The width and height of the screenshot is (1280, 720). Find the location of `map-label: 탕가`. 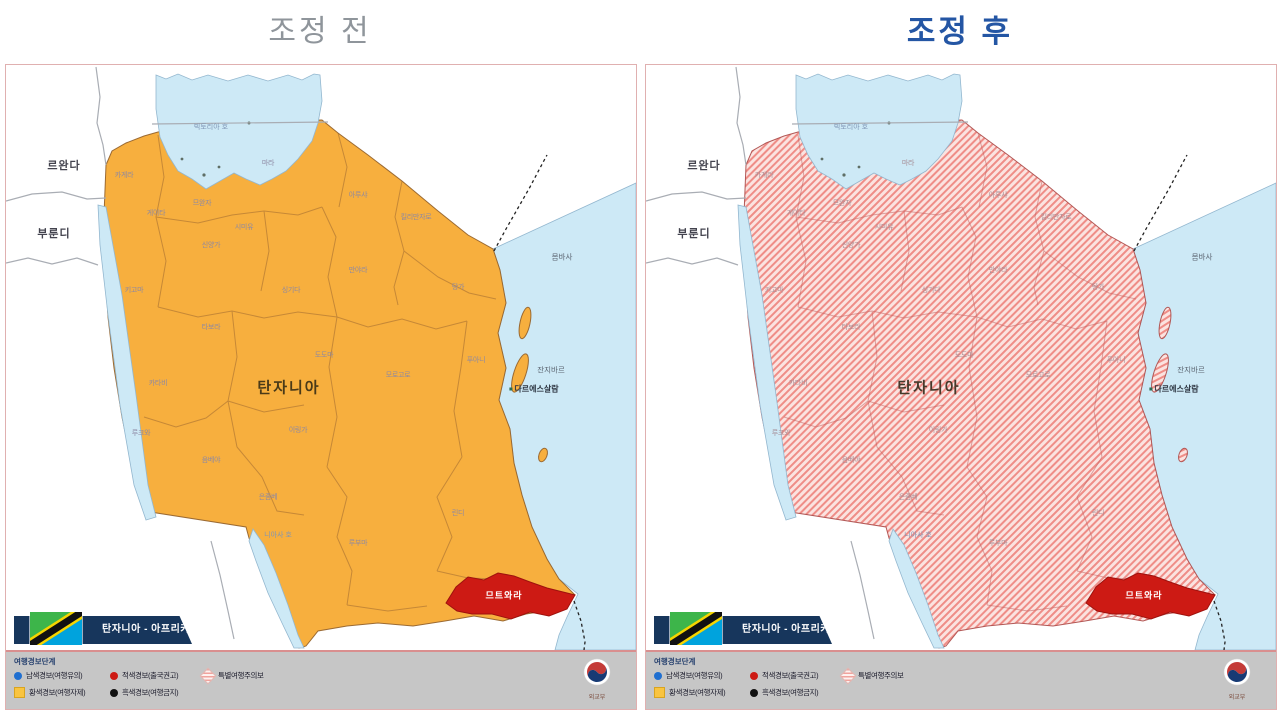

map-label: 탕가 is located at coordinates (458, 287).